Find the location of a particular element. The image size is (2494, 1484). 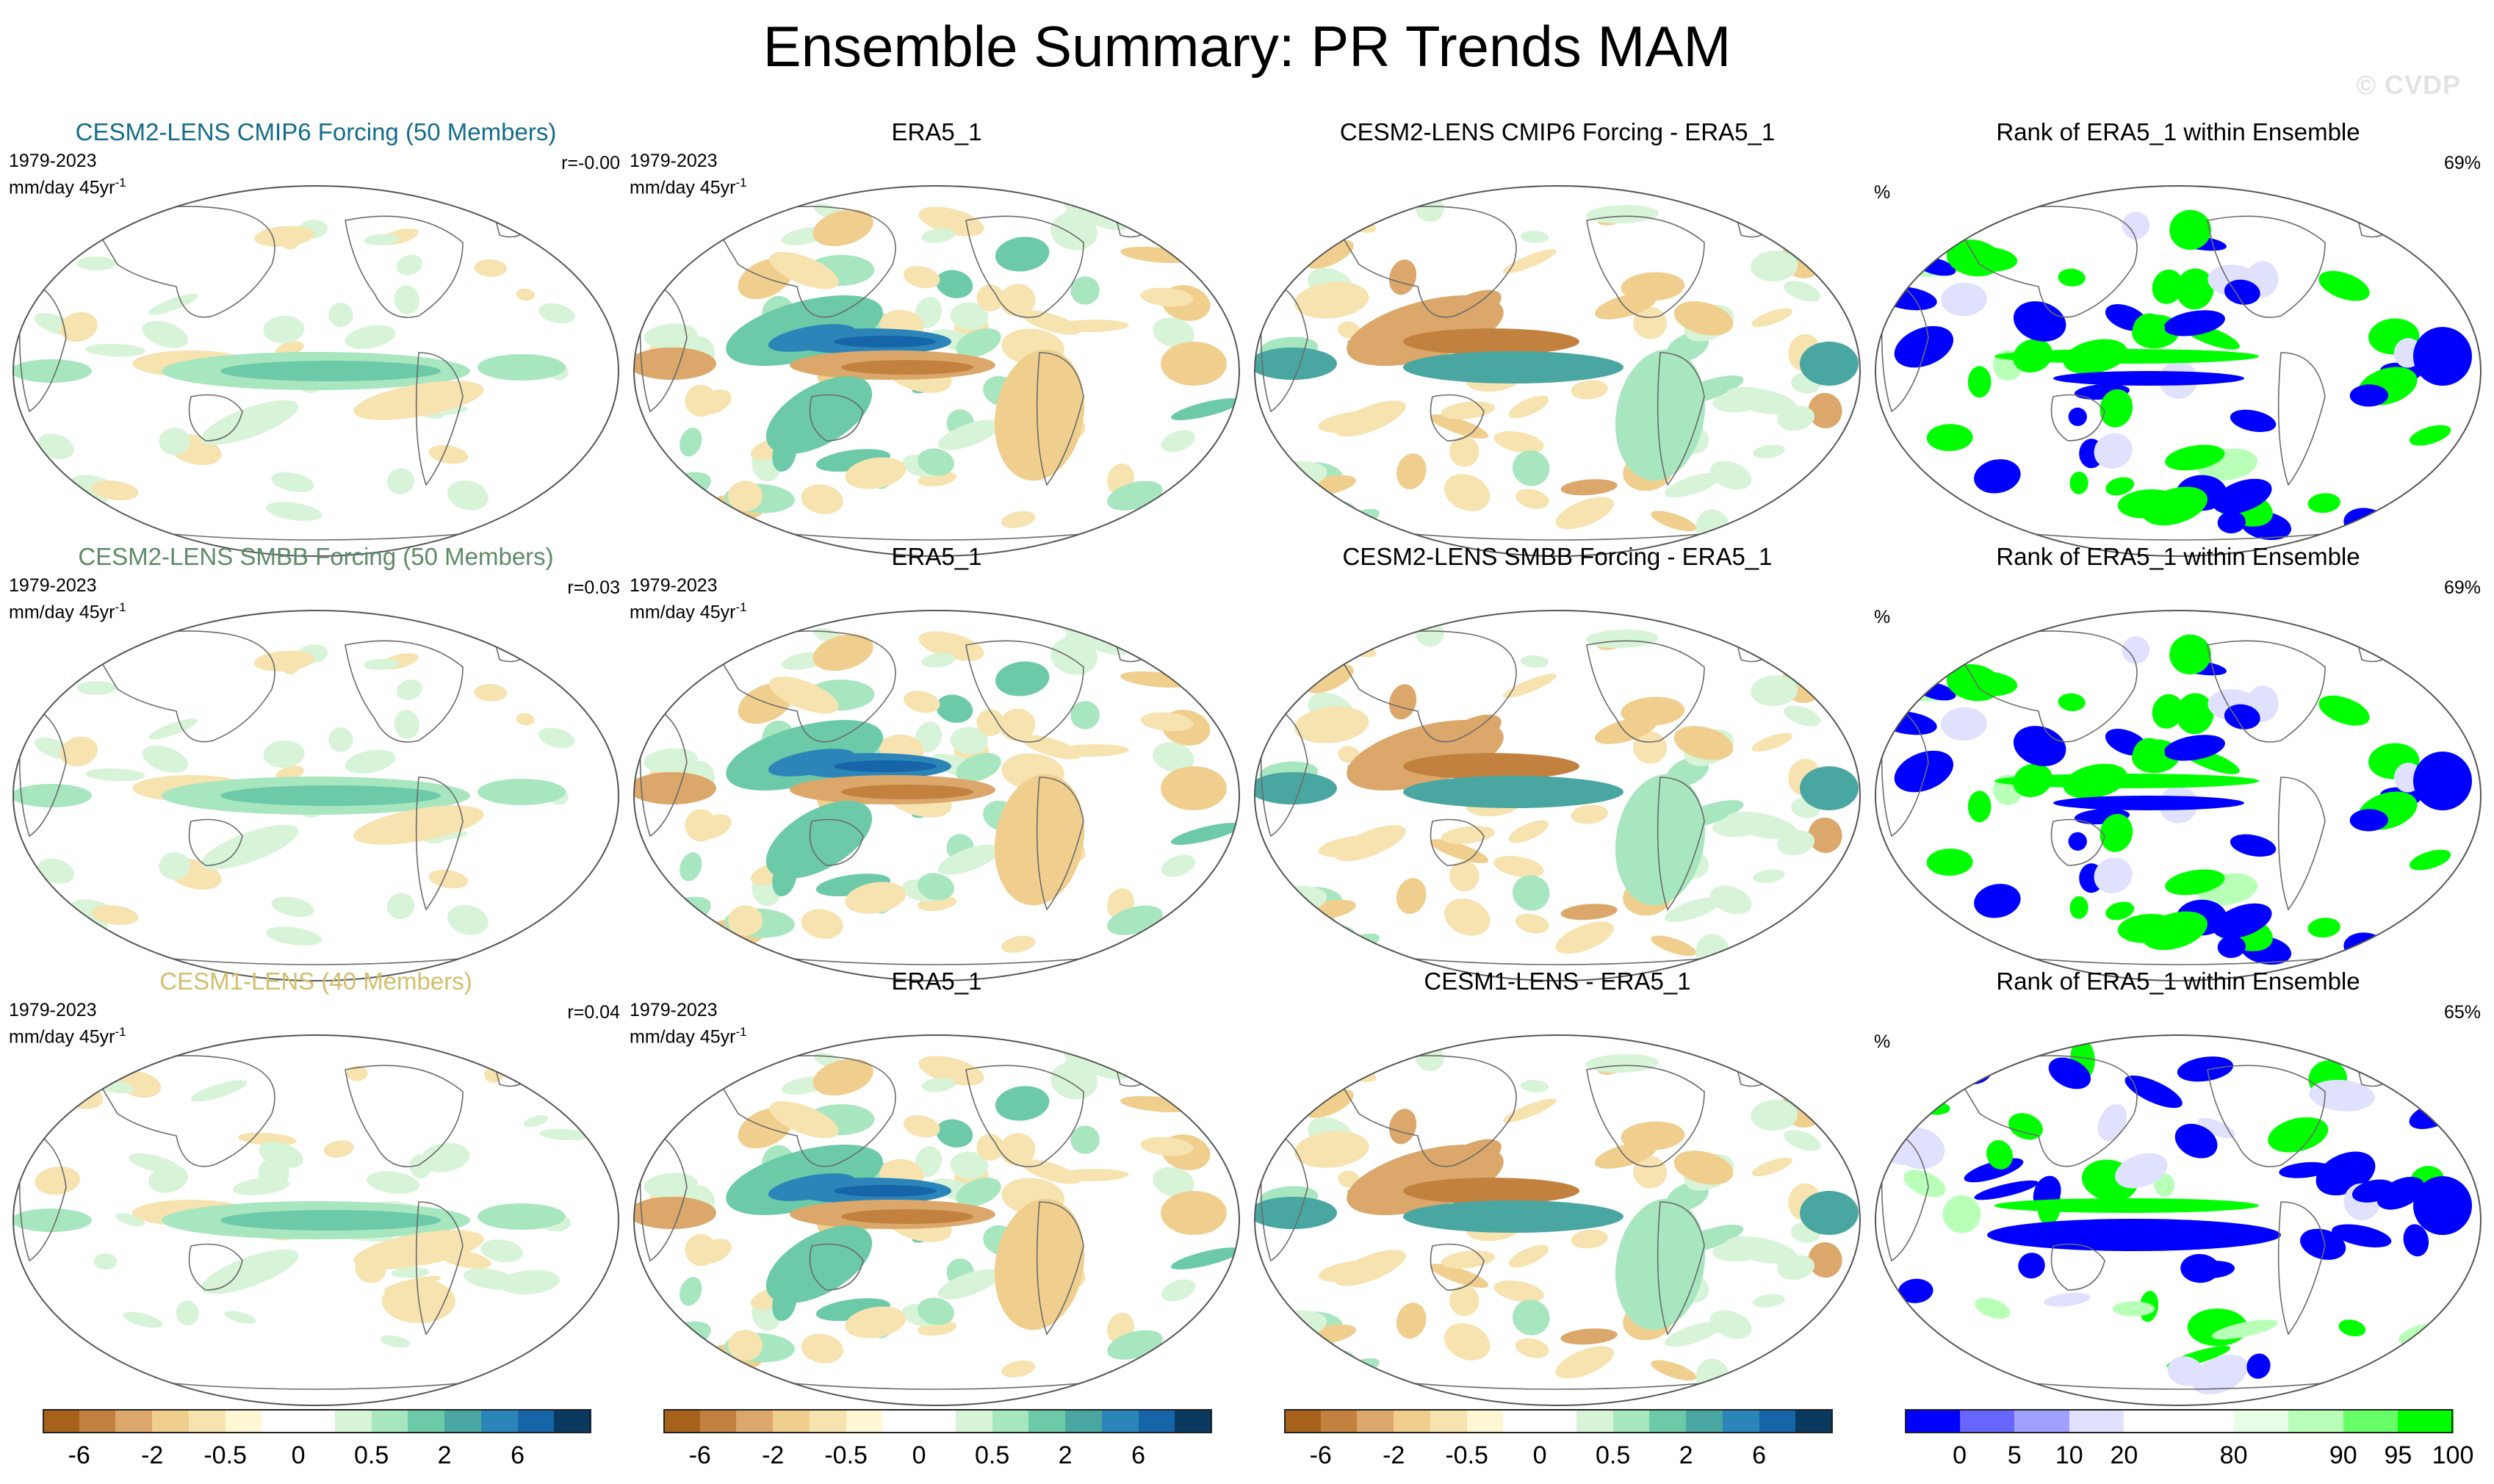

map-panel-r1-c4: Rank of ERA5_1 within Ensemble% 69% is located at coordinates (2178, 337).